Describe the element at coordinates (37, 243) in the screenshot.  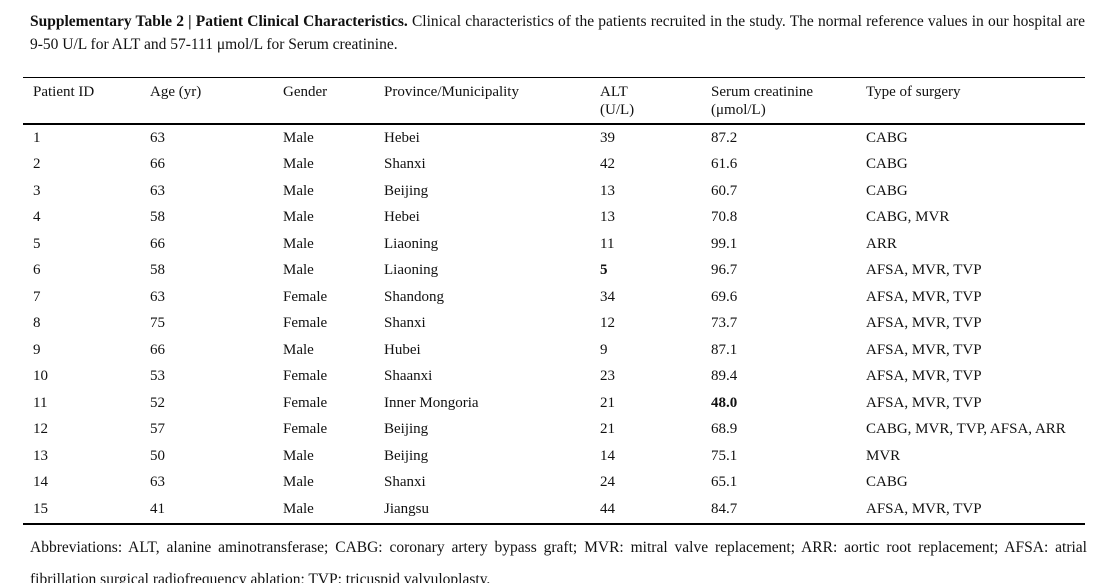
I see `cell-patient-id: 5` at that location.